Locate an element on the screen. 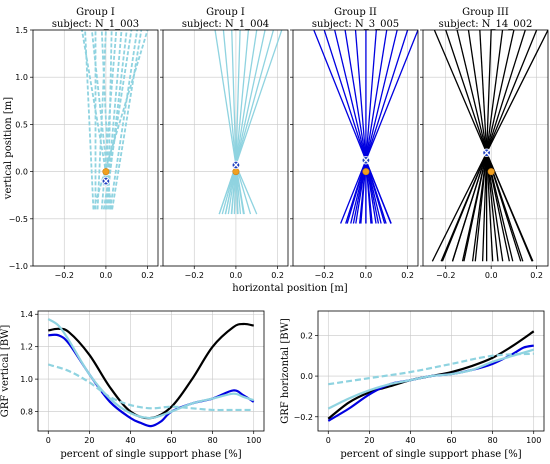 The width and height of the screenshot is (550, 464). panel-title: Group II is located at coordinates (355, 12).